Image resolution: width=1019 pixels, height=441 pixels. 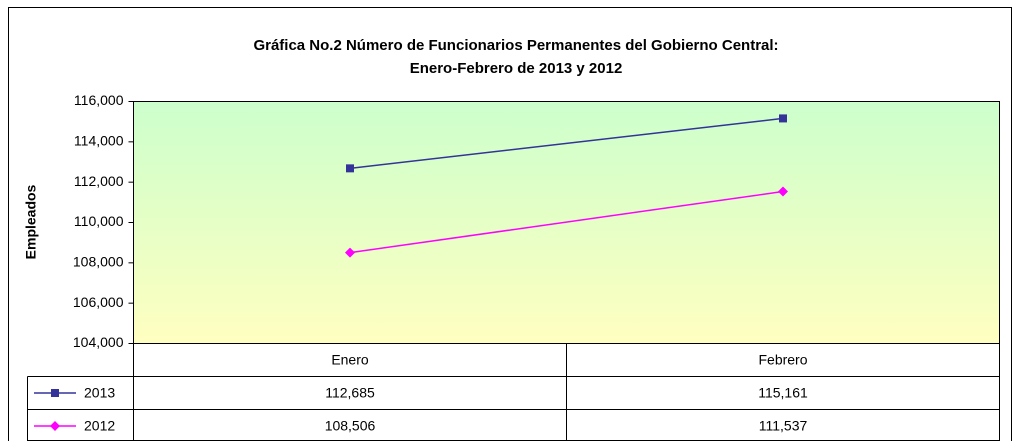 I want to click on table-value: 111,537, so click(x=783, y=426).